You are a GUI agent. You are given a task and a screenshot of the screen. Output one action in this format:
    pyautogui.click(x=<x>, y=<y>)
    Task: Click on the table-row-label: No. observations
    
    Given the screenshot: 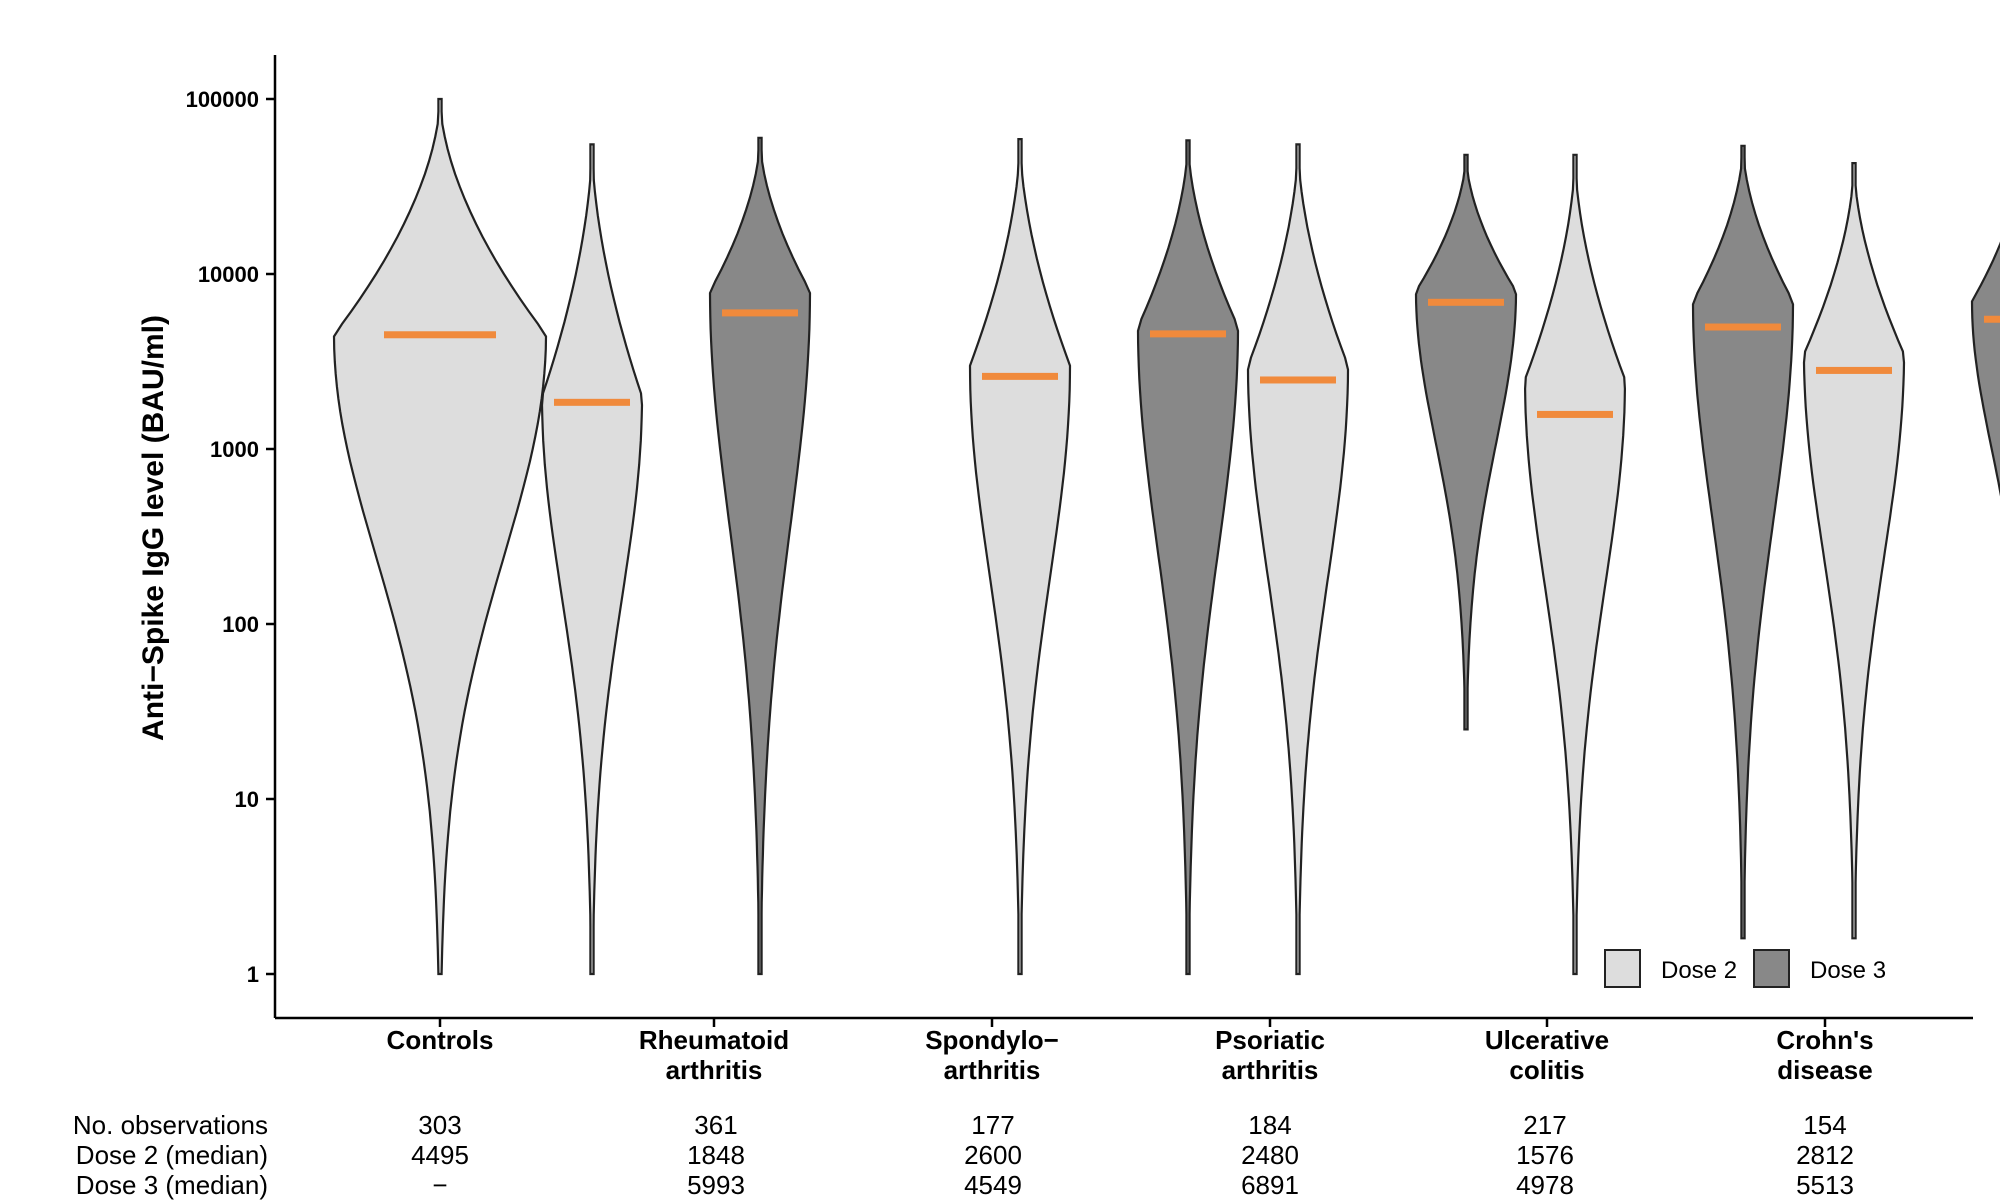 What is the action you would take?
    pyautogui.click(x=170, y=1125)
    